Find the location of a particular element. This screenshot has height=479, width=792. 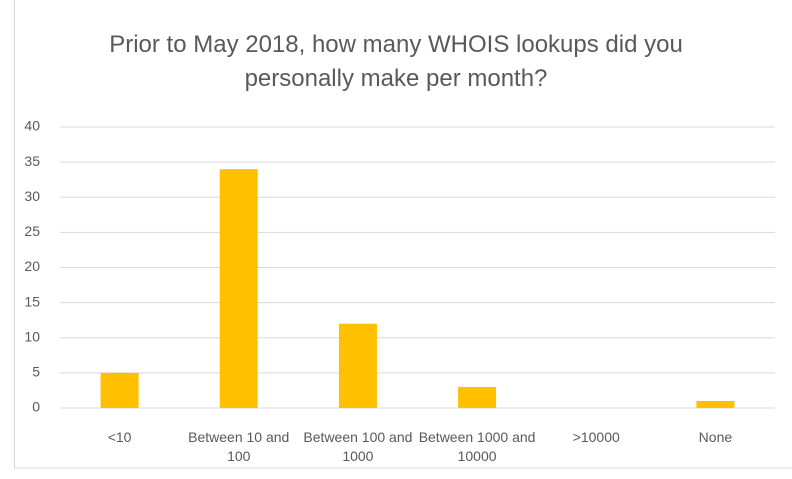

y-tick-label: 10 is located at coordinates (32, 336).